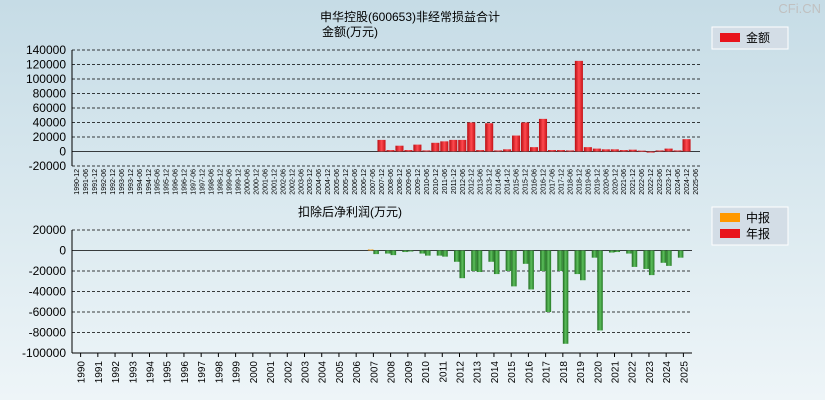  Describe the element at coordinates (292, 182) in the screenshot. I see `chart1-xtick: 2002-12` at that location.